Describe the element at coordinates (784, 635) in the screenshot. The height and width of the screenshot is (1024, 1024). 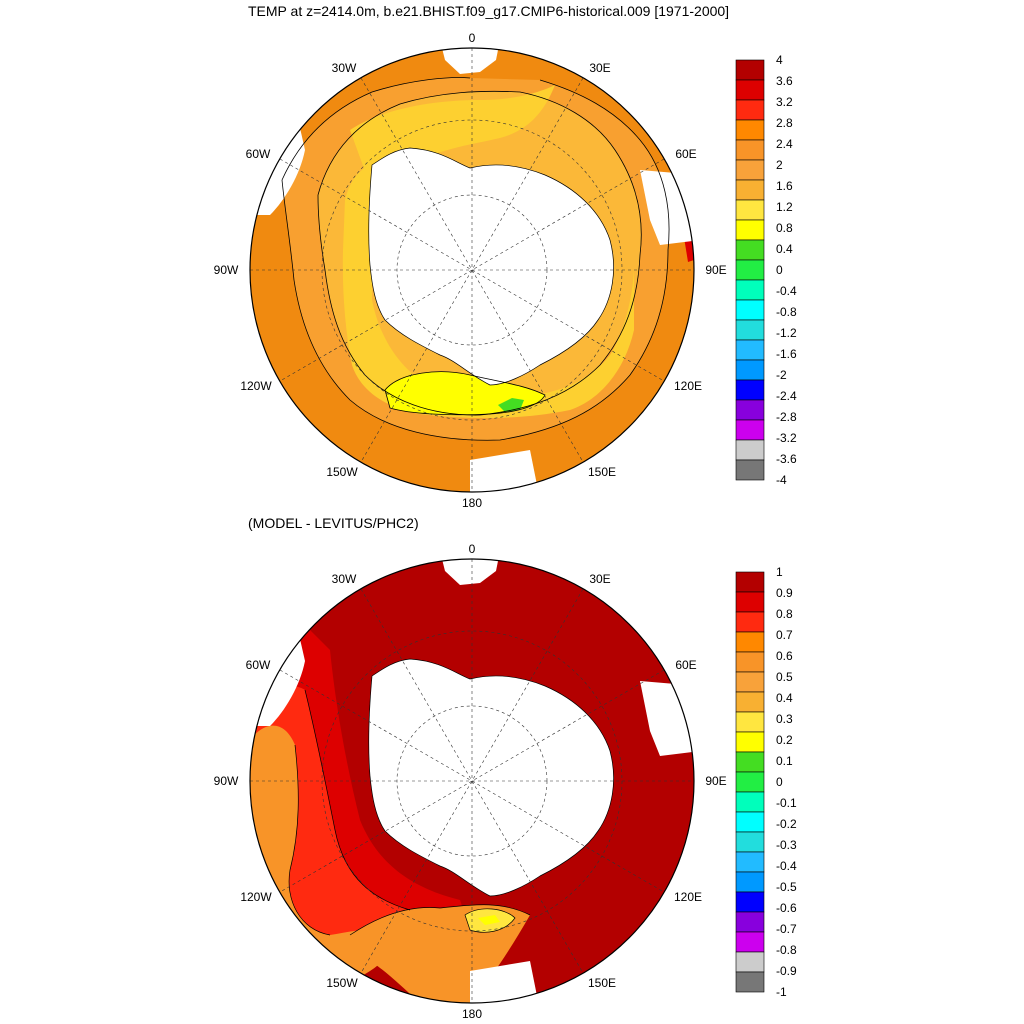
I see `bottom-colorbar-tick-label: 0.7` at that location.